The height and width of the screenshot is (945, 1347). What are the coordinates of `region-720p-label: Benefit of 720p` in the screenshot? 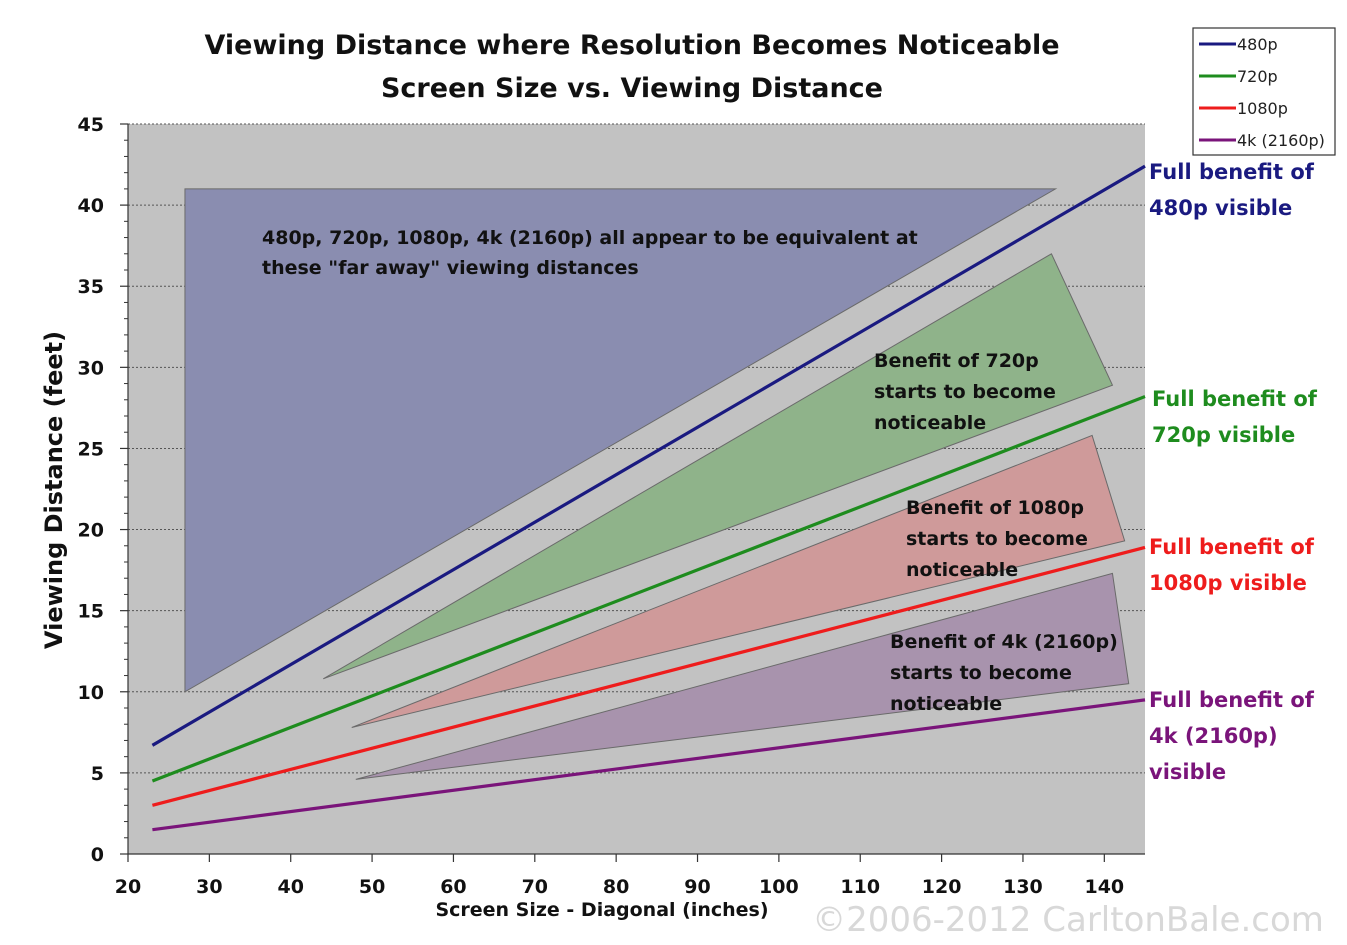 It's located at (956, 361).